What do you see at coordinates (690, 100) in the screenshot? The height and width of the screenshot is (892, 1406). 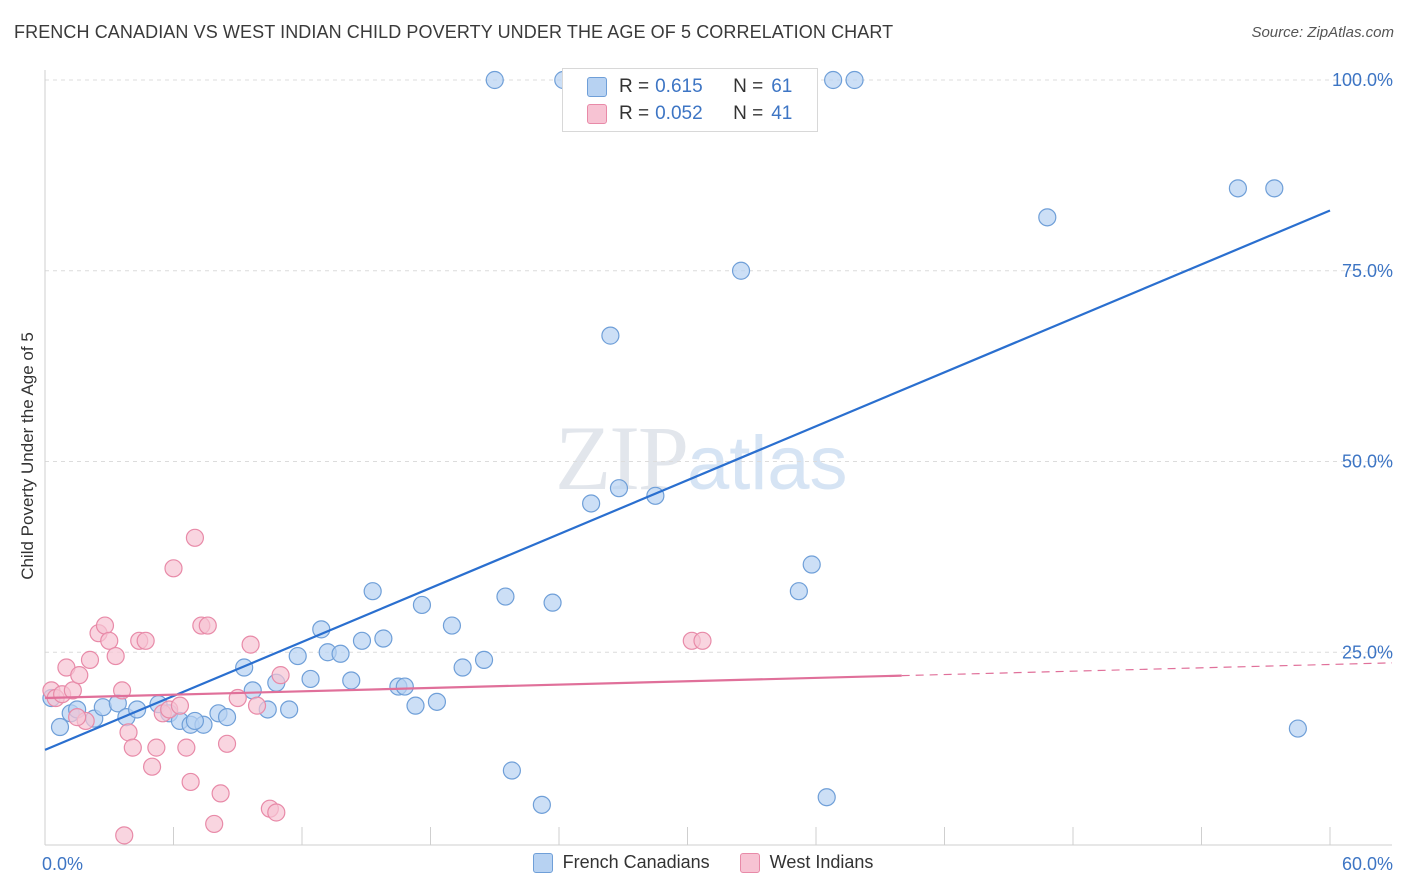 I see `correlation-legend: R = 0.615 N = 61 R = 0.052 N = 41` at bounding box center [690, 100].